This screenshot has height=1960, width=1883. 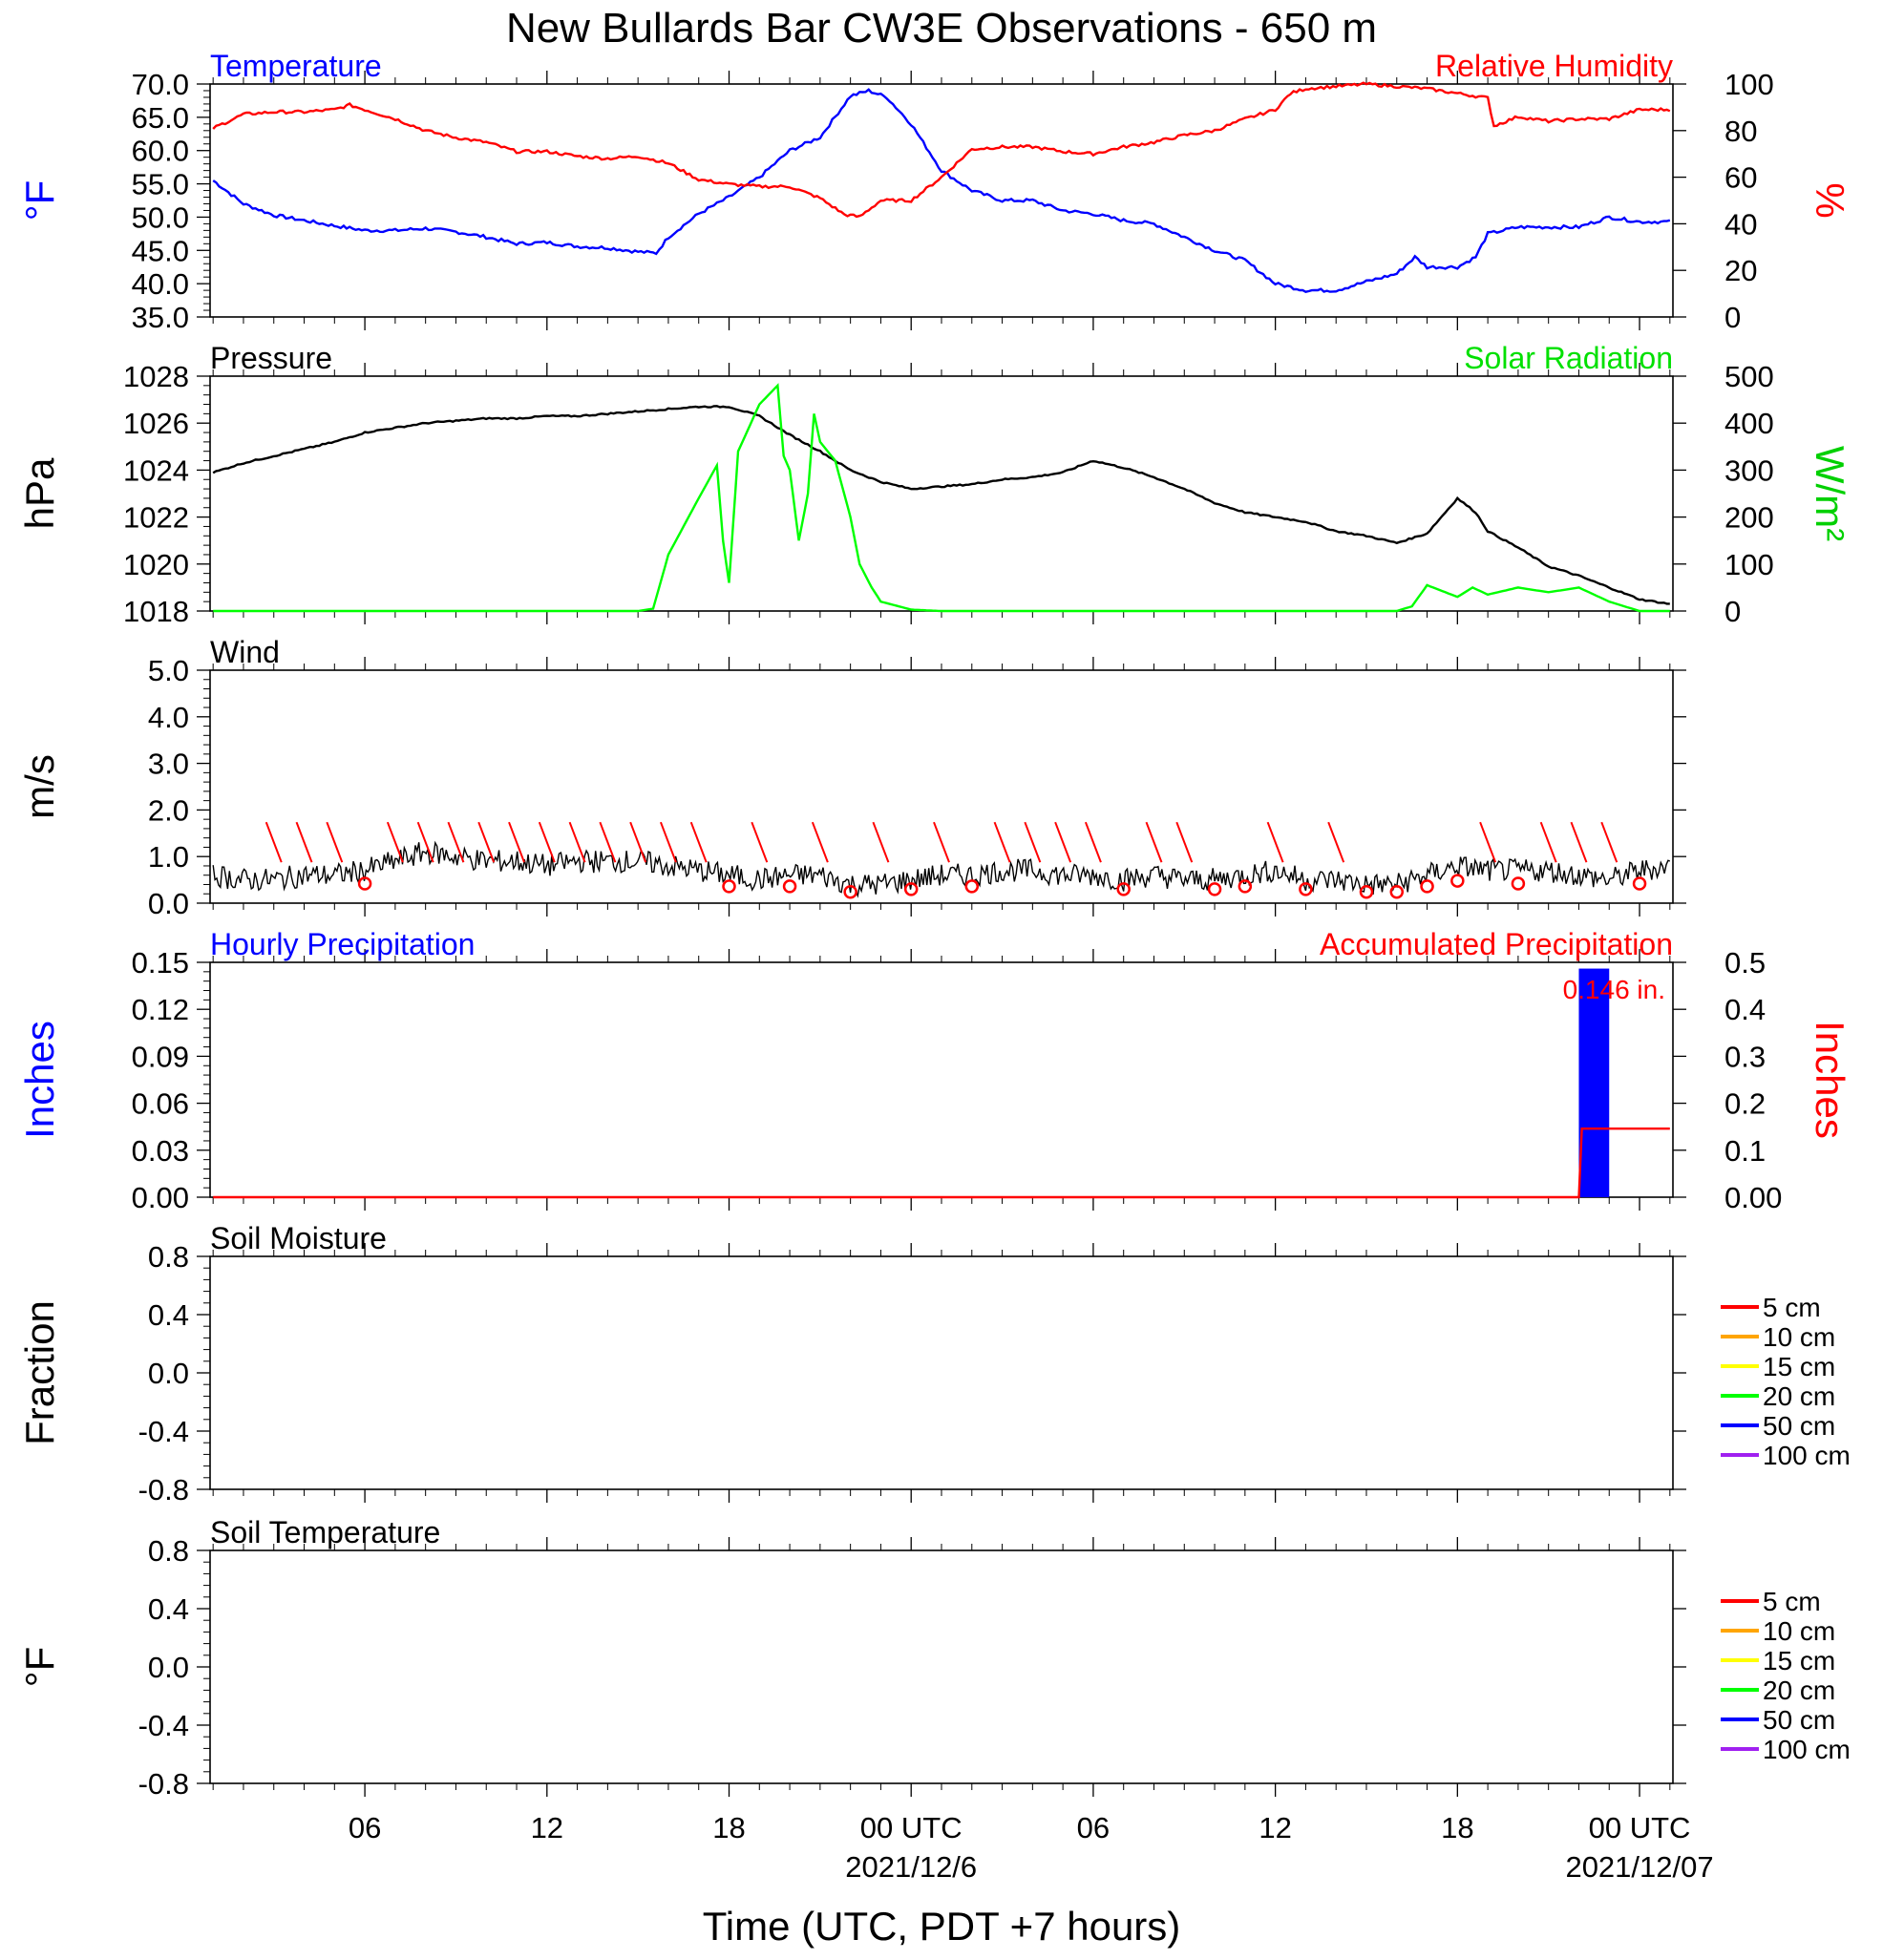 What do you see at coordinates (160, 84) in the screenshot?
I see `left-tick-label: 70.0` at bounding box center [160, 84].